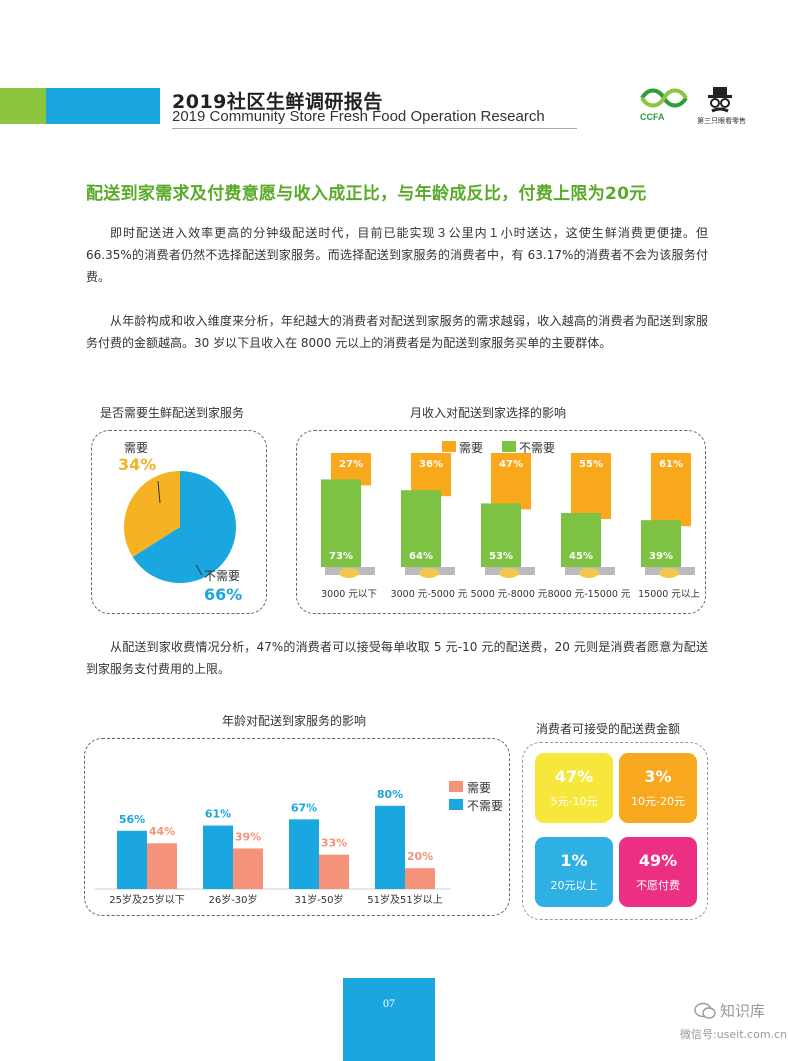  What do you see at coordinates (218, 814) in the screenshot?
I see `age-label-not-need-1: 61%` at bounding box center [218, 814].